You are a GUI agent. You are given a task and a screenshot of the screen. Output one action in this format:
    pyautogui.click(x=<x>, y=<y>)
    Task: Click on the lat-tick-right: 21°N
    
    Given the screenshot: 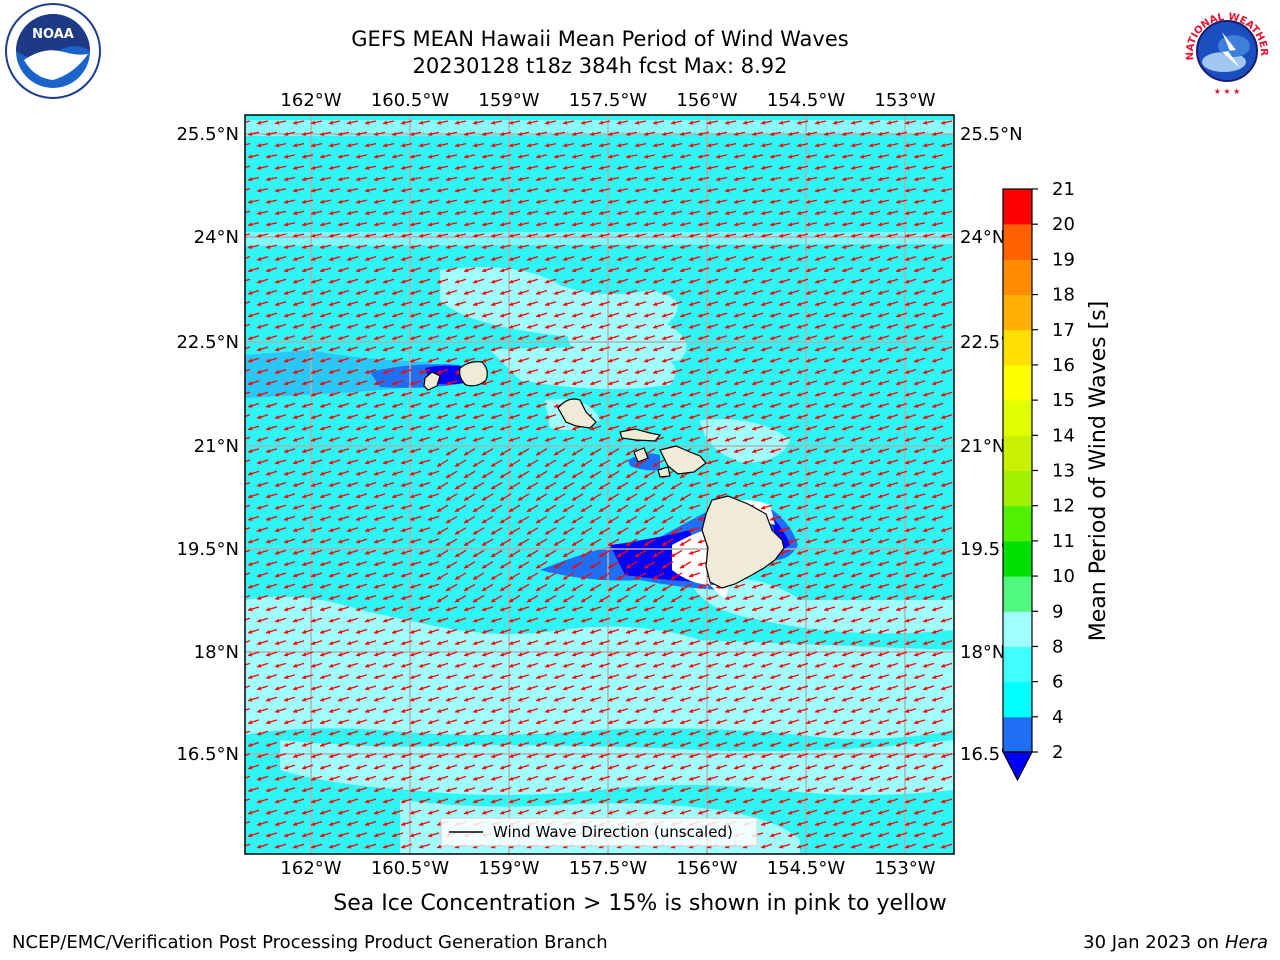 What is the action you would take?
    pyautogui.click(x=982, y=446)
    